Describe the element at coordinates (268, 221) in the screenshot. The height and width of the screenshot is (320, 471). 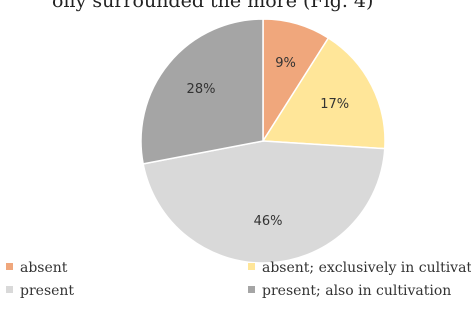
I see `slice-value-label: 46%` at that location.